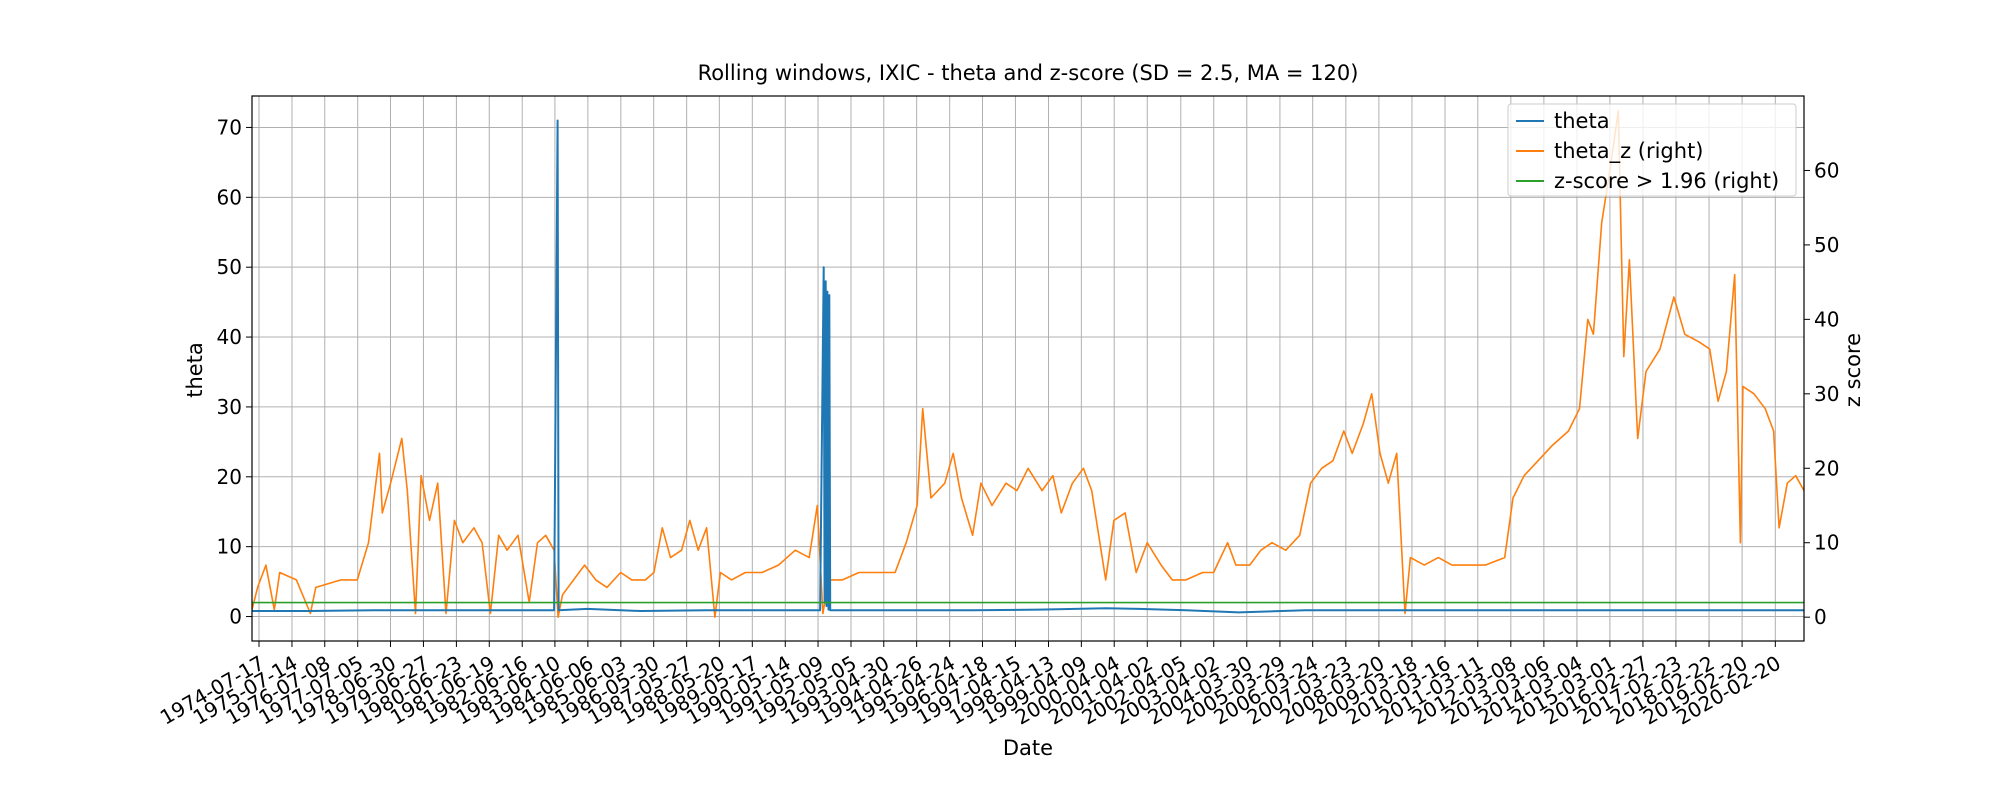 The height and width of the screenshot is (800, 2000). I want to click on y2-tick-label: 50, so click(1826, 245).